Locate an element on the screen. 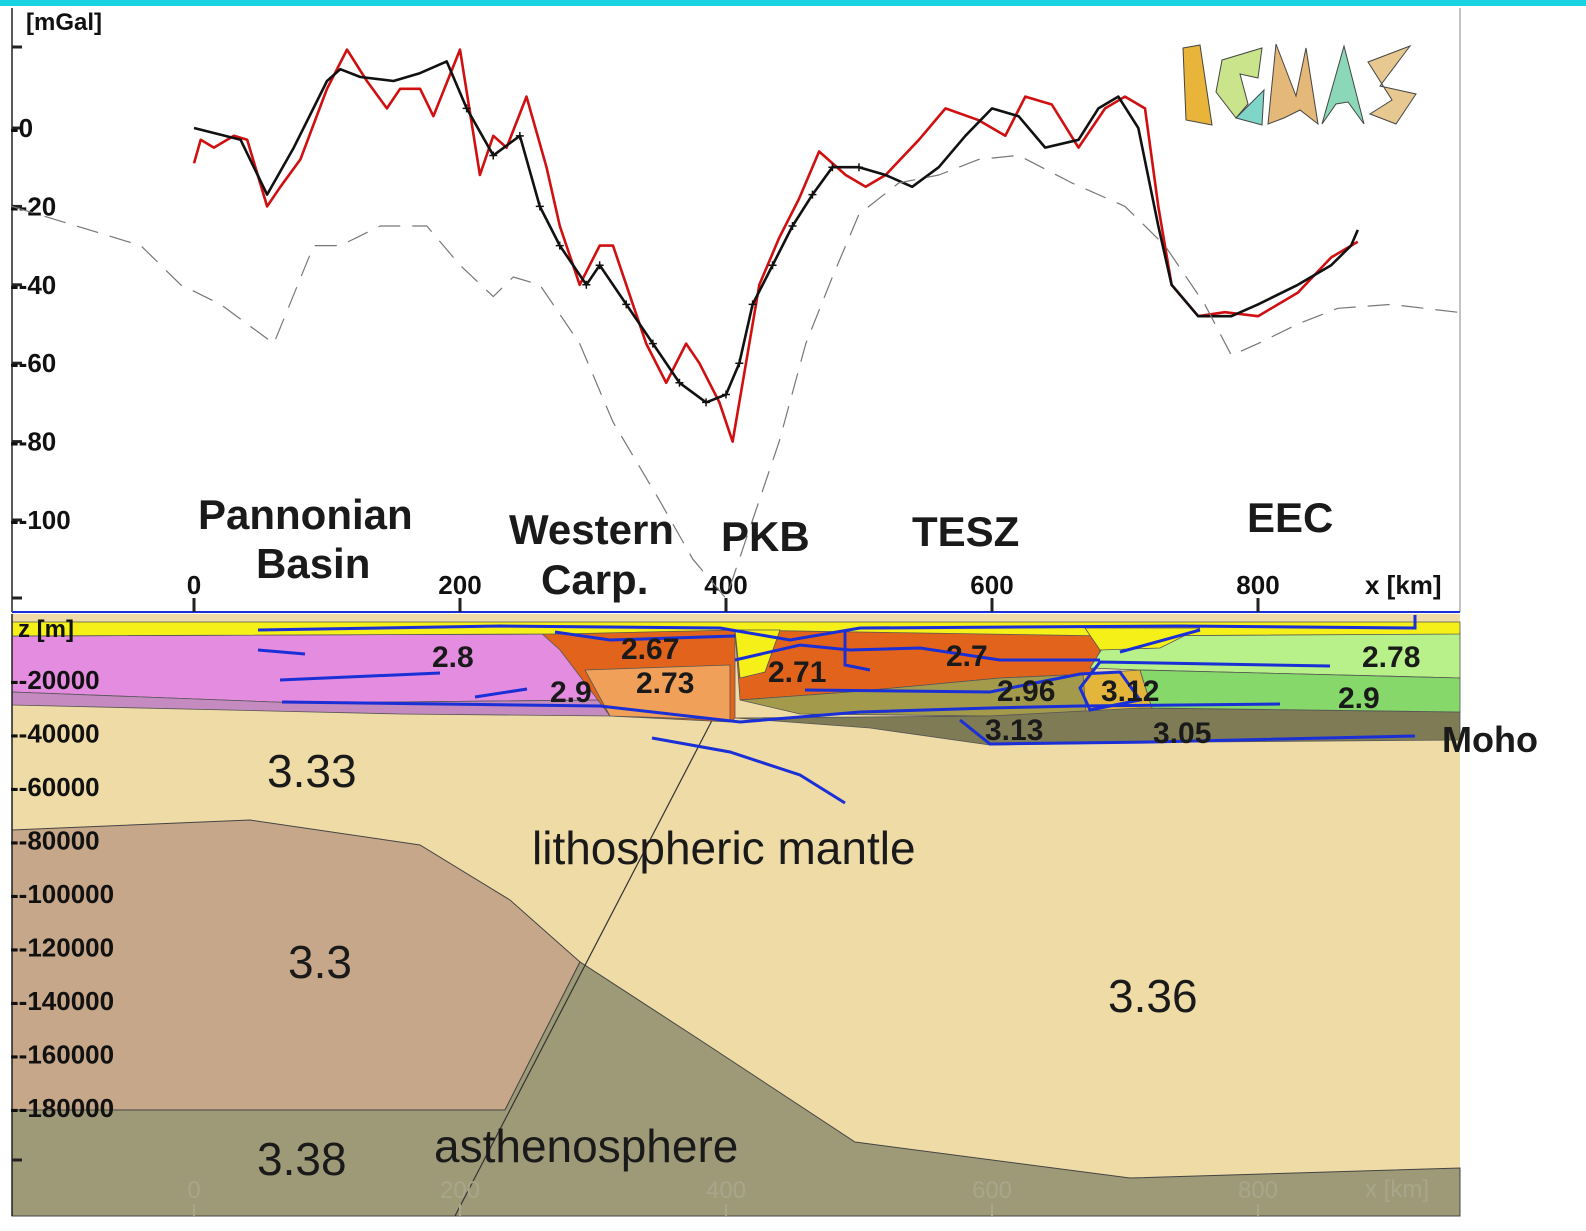  depth-tick-label: --140000 is located at coordinates (62, 1001).